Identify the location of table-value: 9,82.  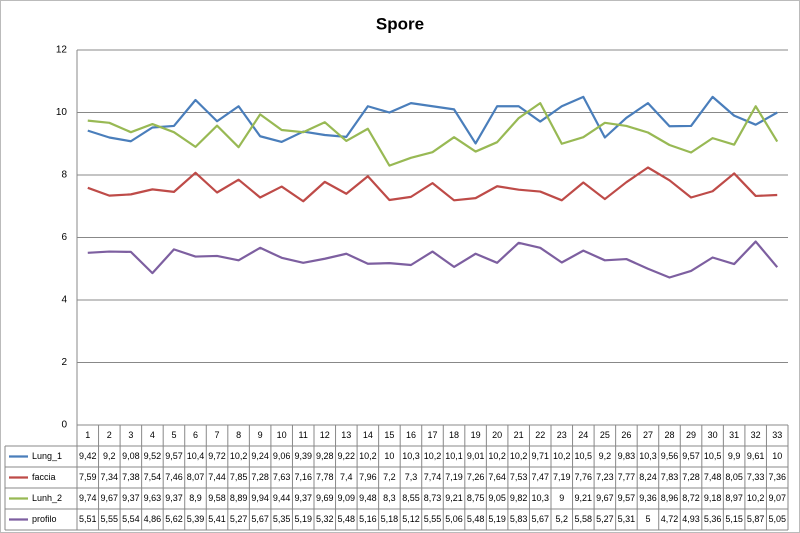
(519, 498).